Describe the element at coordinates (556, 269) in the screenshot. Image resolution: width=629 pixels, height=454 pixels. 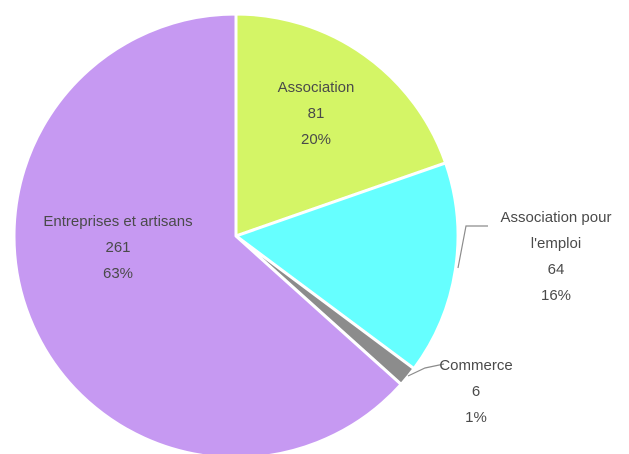
I see `slice-label-value: 64` at that location.